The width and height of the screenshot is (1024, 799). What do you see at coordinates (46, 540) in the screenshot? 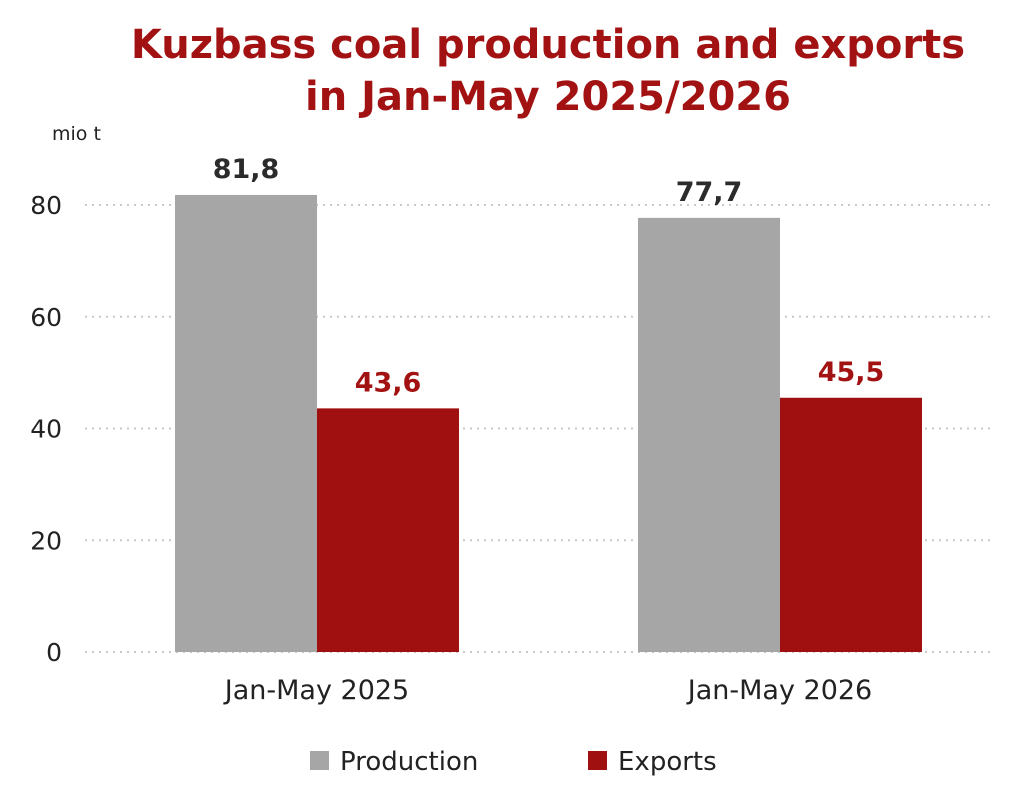
I see `y-tick-label-20: 20` at bounding box center [46, 540].